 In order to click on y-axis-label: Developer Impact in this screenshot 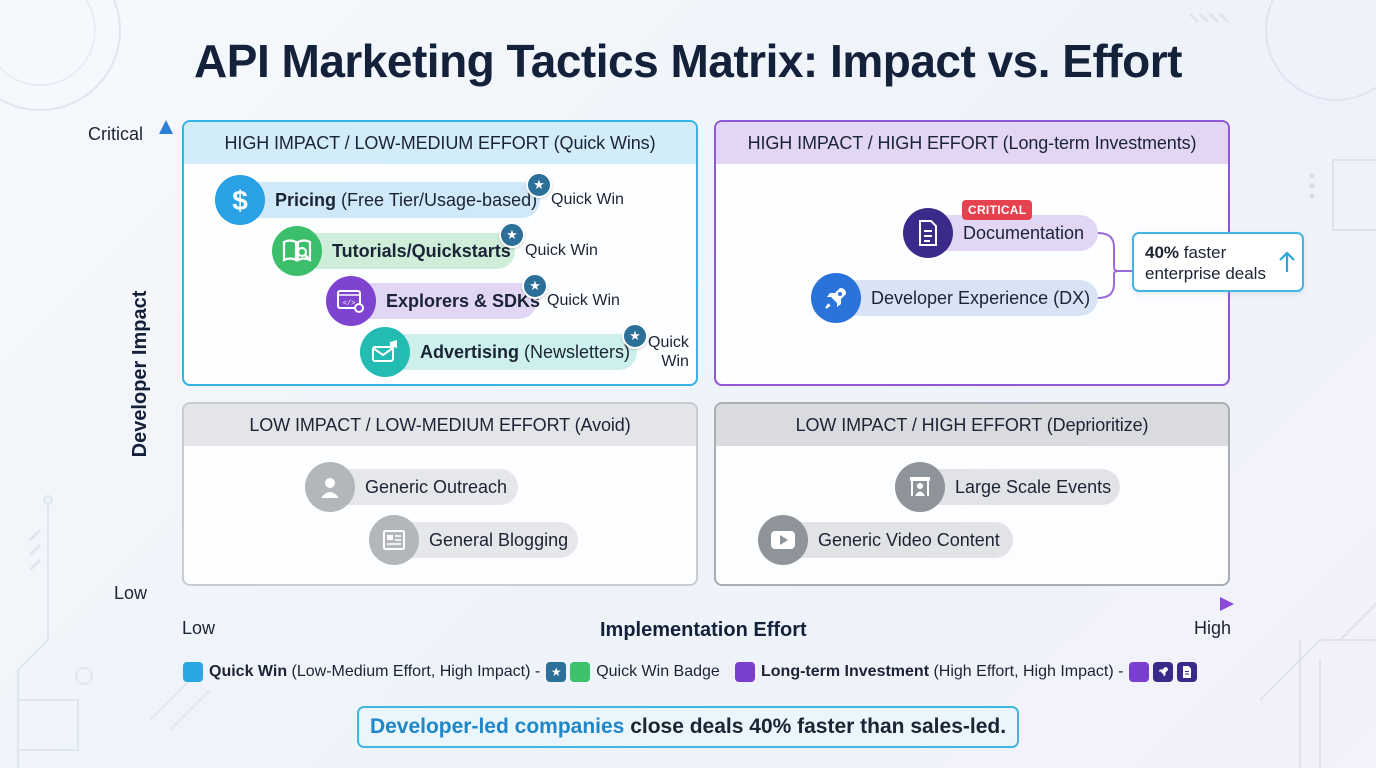, I will do `click(140, 374)`.